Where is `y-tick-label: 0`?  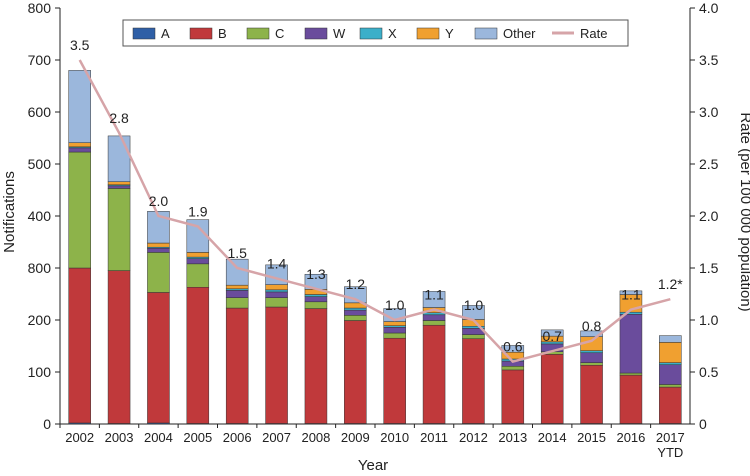 y-tick-label: 0 is located at coordinates (47, 424).